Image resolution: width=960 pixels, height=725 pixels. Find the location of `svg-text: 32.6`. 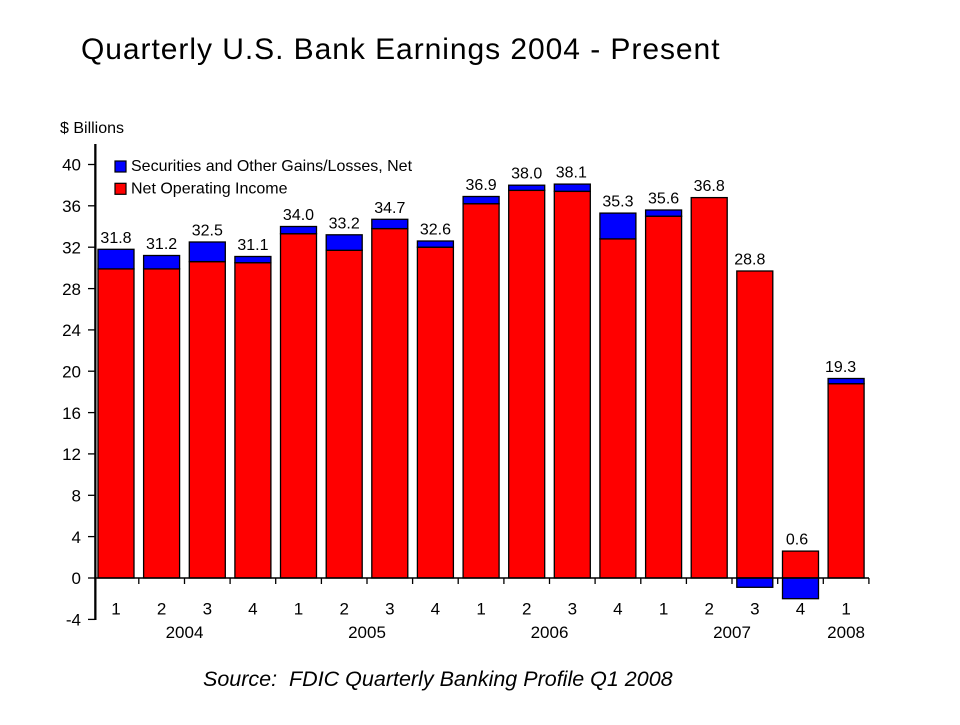

svg-text: 32.6 is located at coordinates (435, 230).